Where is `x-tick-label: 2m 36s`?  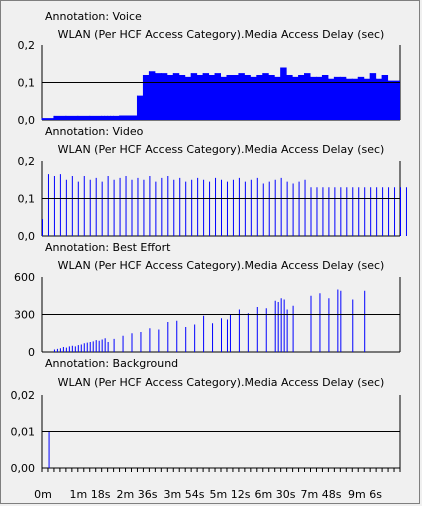
x-tick-label: 2m 36s is located at coordinates (137, 494).